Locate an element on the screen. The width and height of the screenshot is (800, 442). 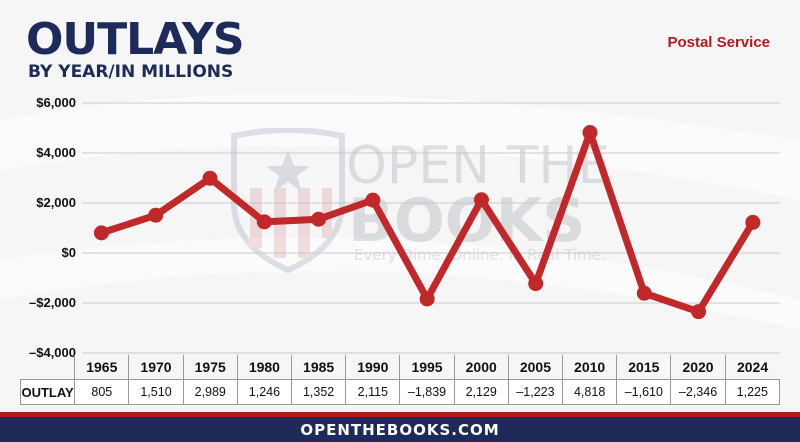
y-tick-label: $2,000 is located at coordinates (56, 202).